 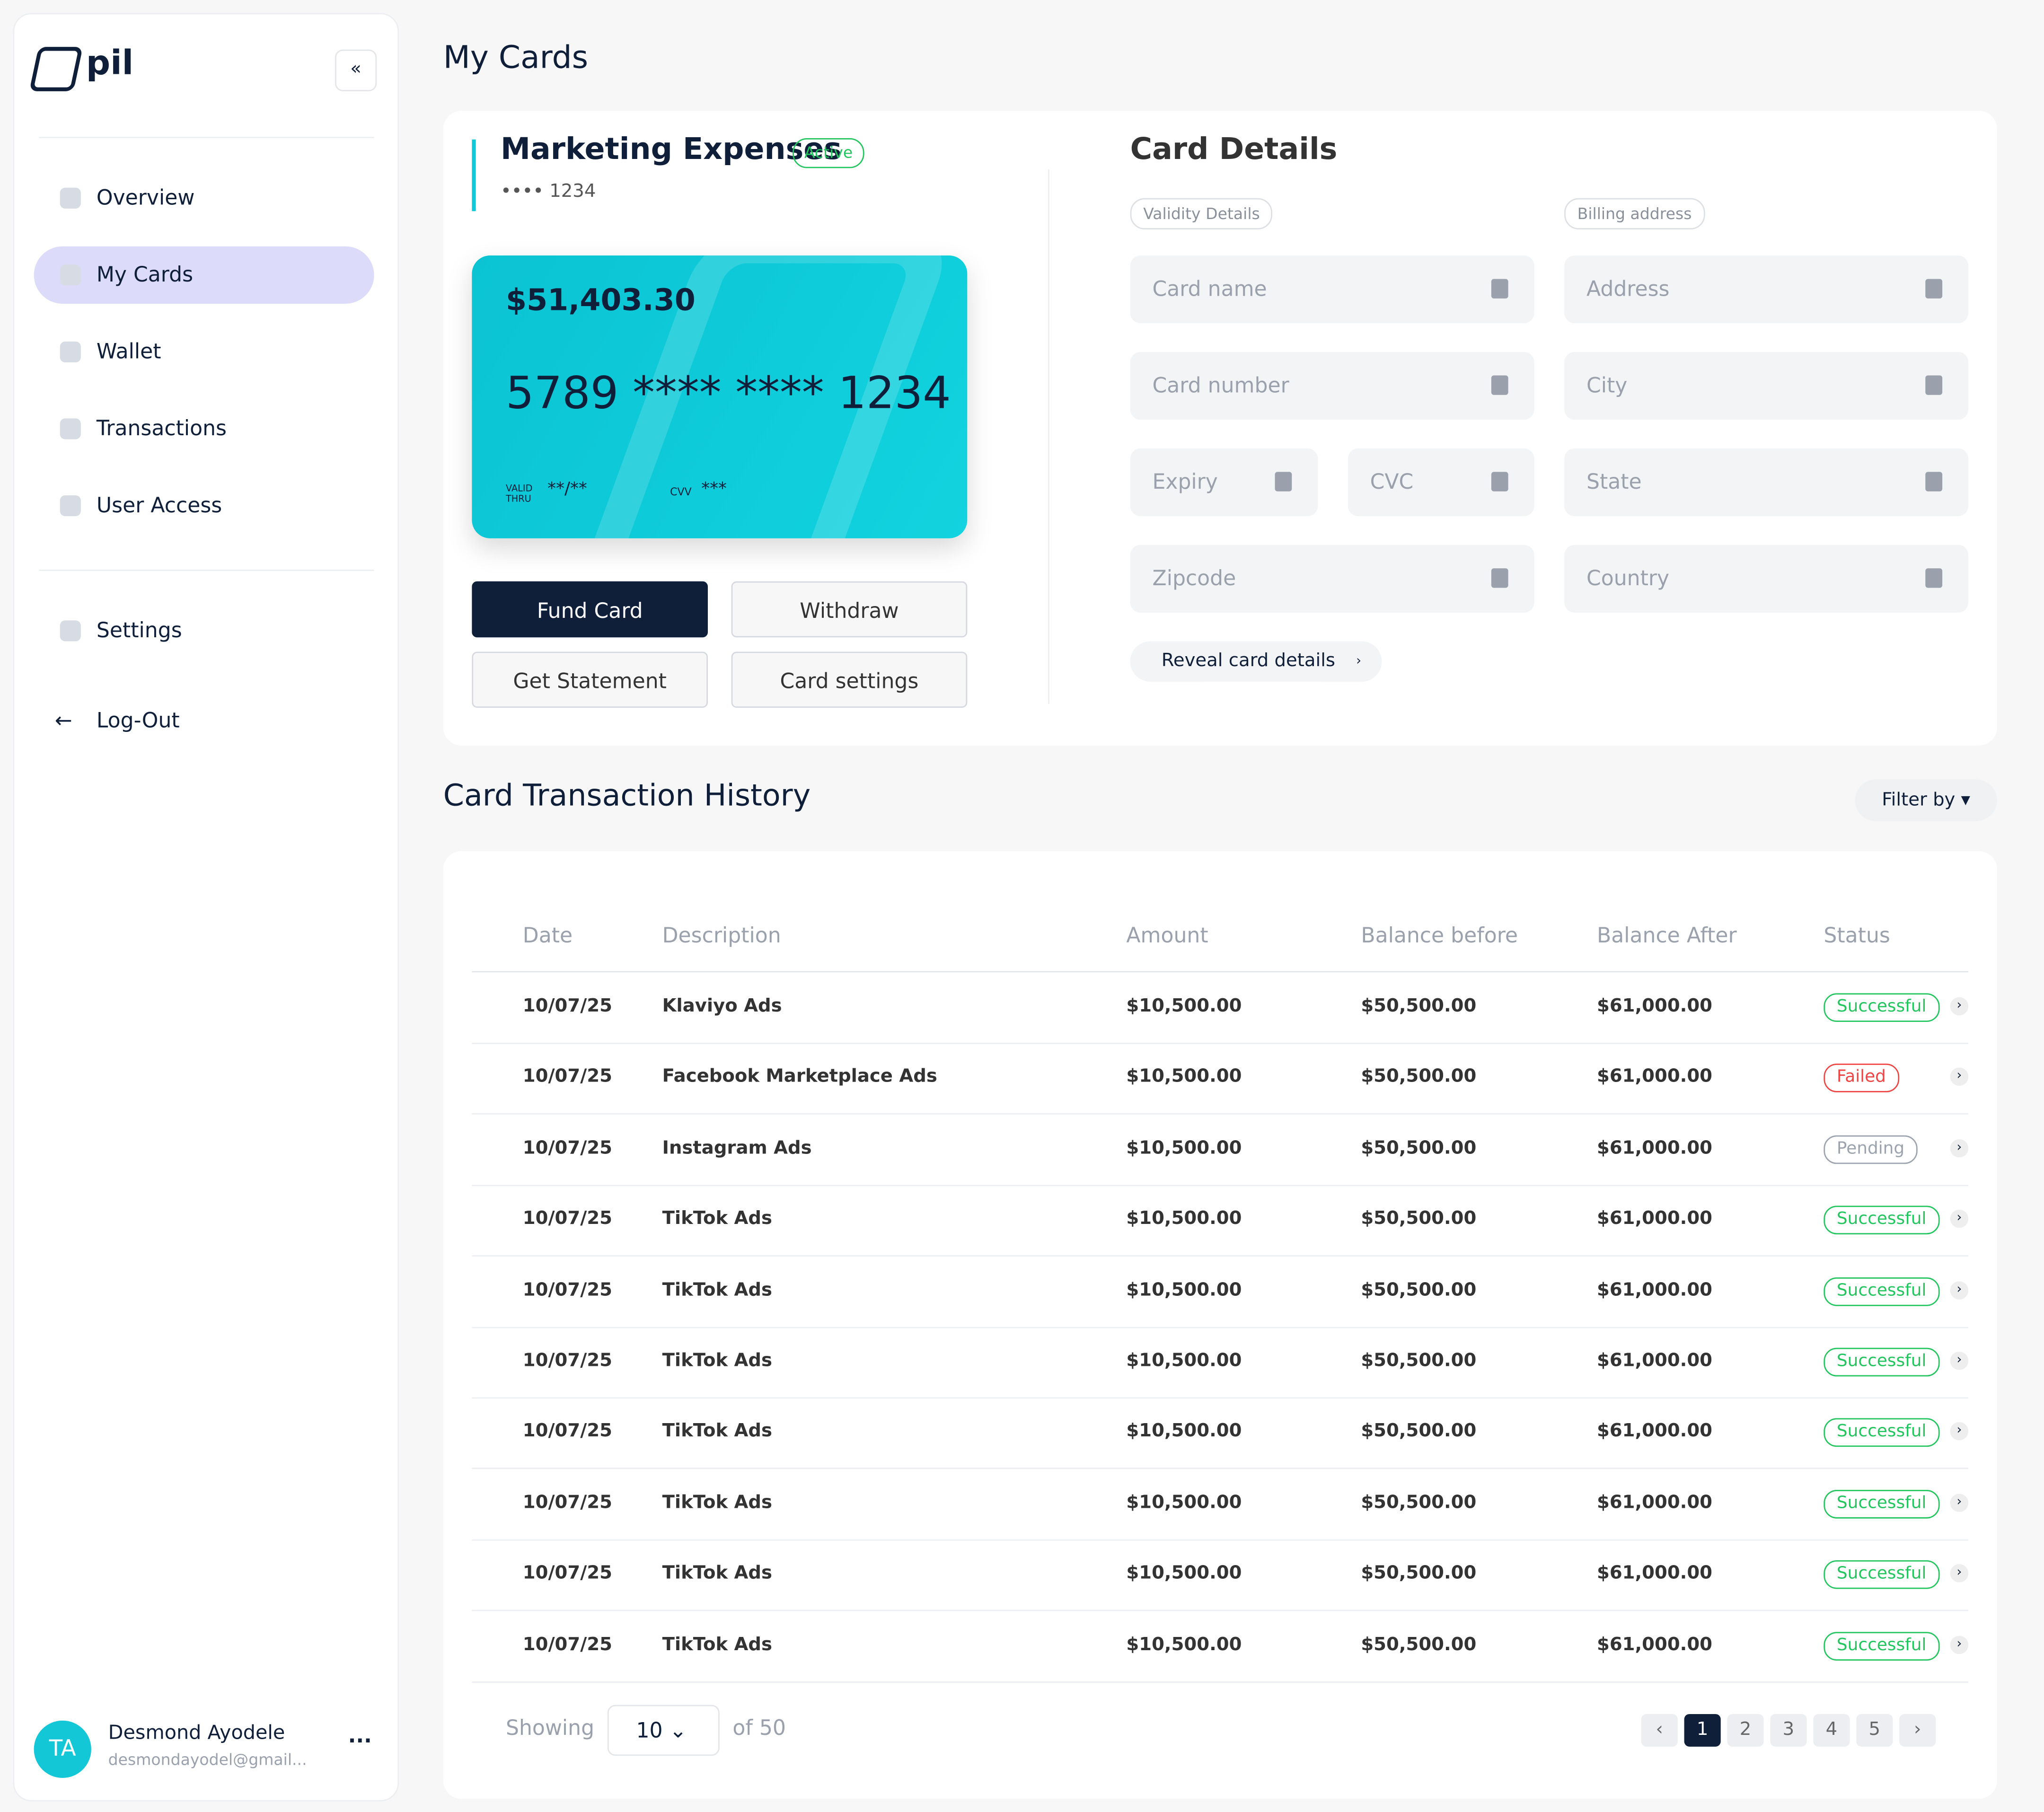 What do you see at coordinates (145, 198) in the screenshot?
I see `nav-label: Overview` at bounding box center [145, 198].